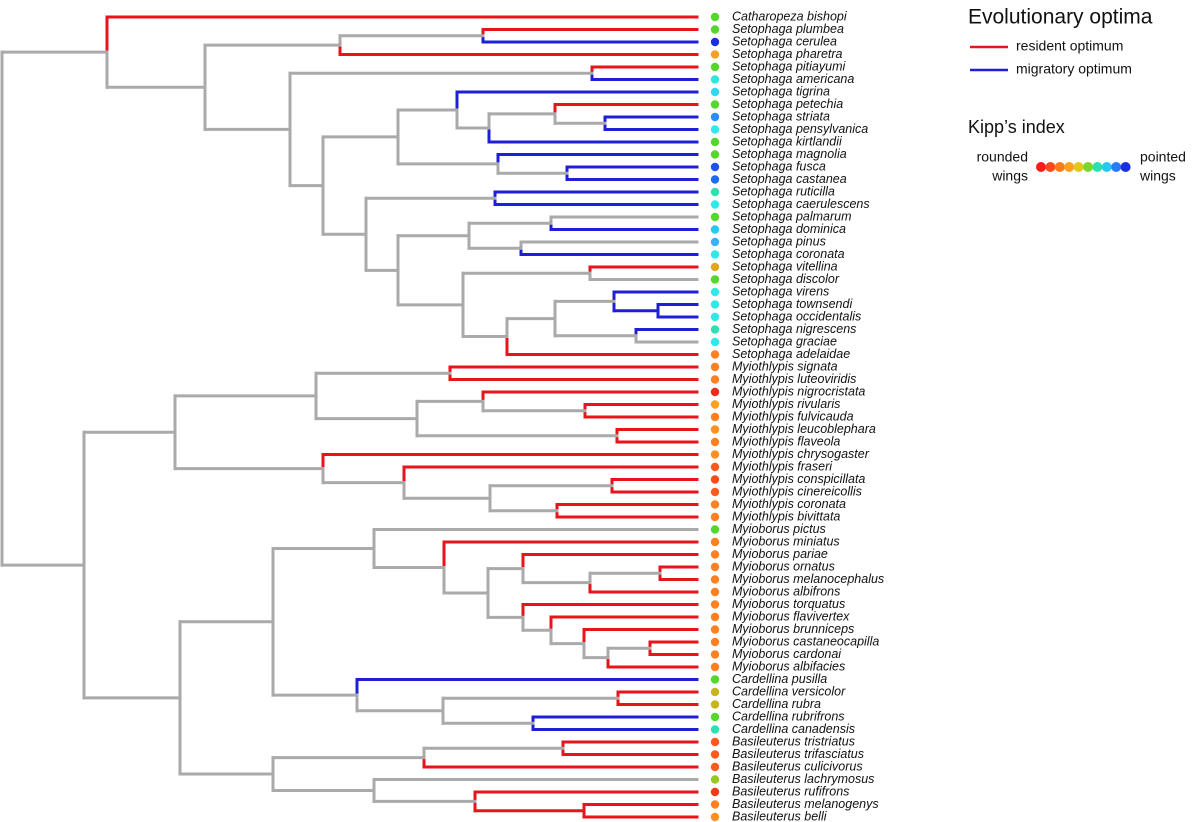 Image resolution: width=1200 pixels, height=822 pixels. What do you see at coordinates (794, 329) in the screenshot?
I see `tip-label: Setophaga nigrescens` at bounding box center [794, 329].